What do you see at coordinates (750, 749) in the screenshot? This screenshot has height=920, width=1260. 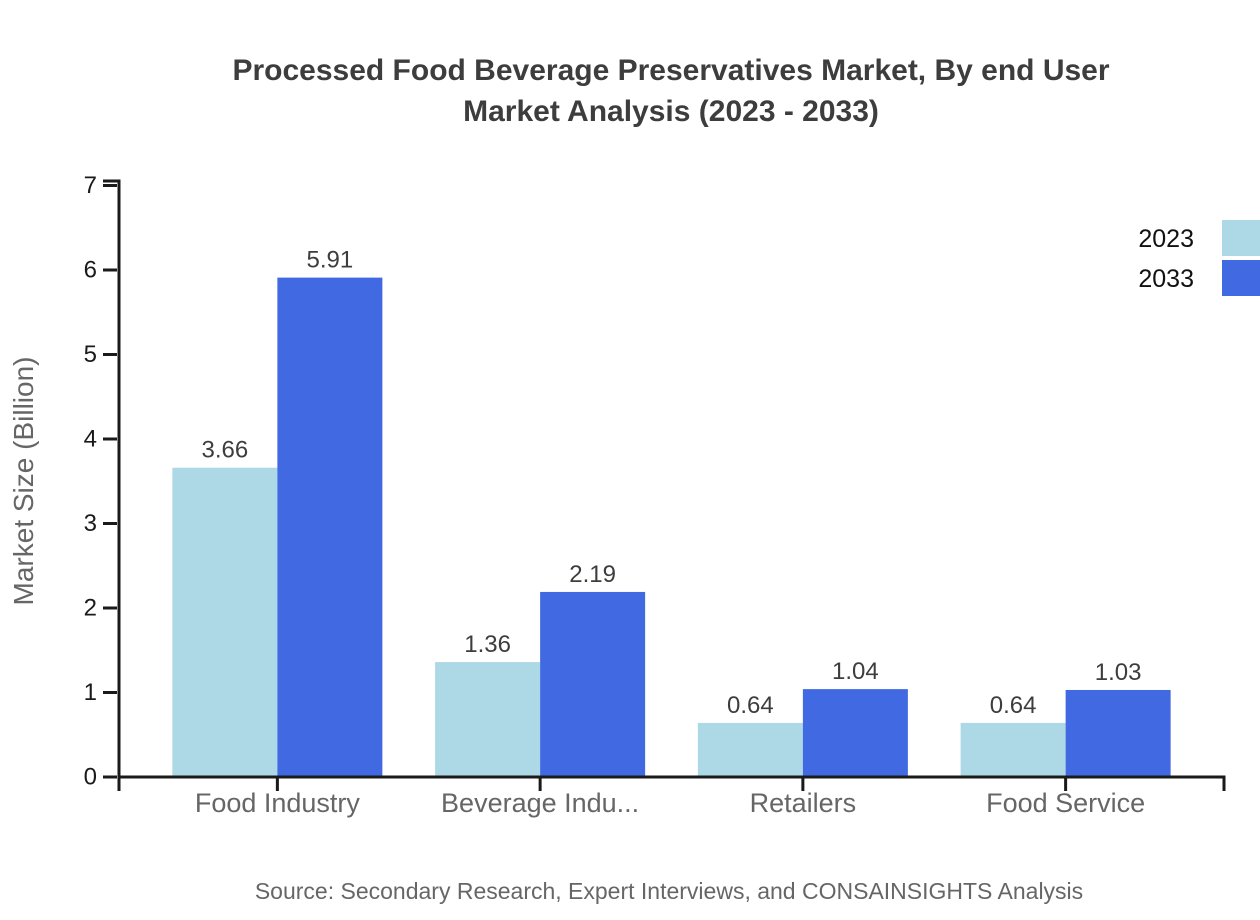 I see `bar-2023-retailers` at bounding box center [750, 749].